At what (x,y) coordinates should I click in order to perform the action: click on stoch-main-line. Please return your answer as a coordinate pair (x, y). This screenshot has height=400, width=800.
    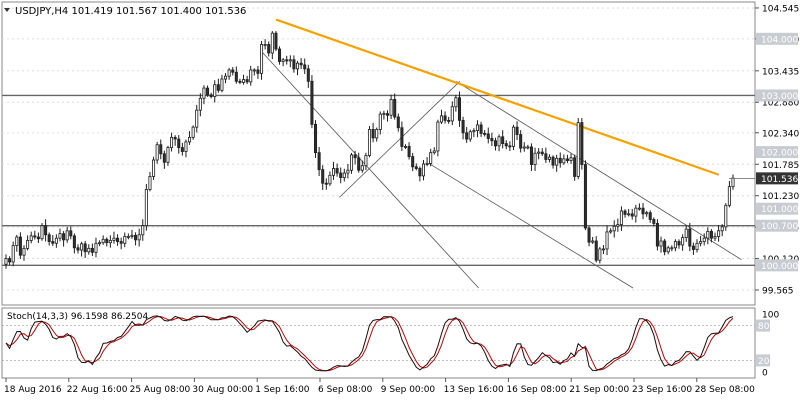
    Looking at the image, I should click on (369, 343).